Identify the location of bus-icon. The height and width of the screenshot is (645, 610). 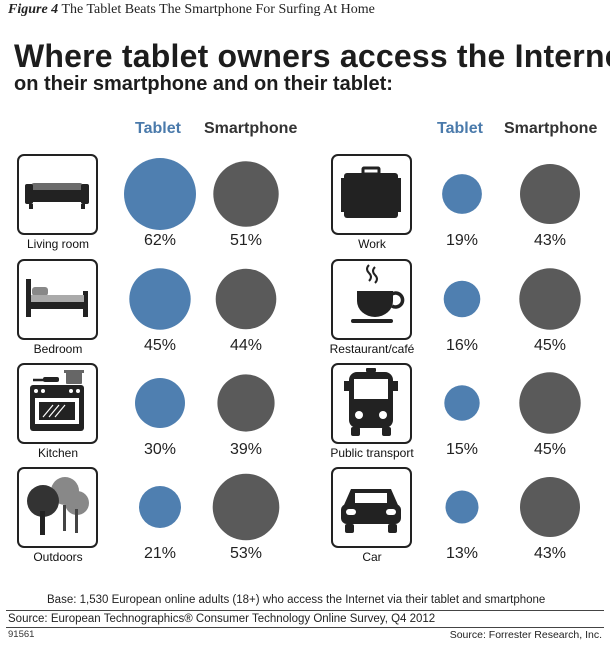
(371, 403).